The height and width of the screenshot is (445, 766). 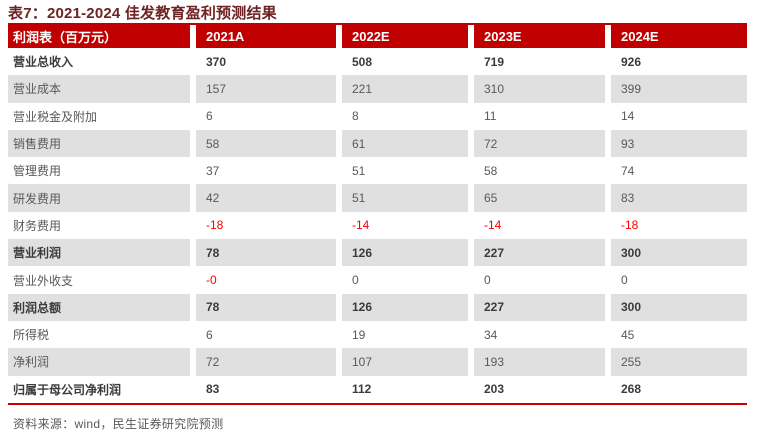 What do you see at coordinates (99, 307) in the screenshot?
I see `row-label: 利润总额` at bounding box center [99, 307].